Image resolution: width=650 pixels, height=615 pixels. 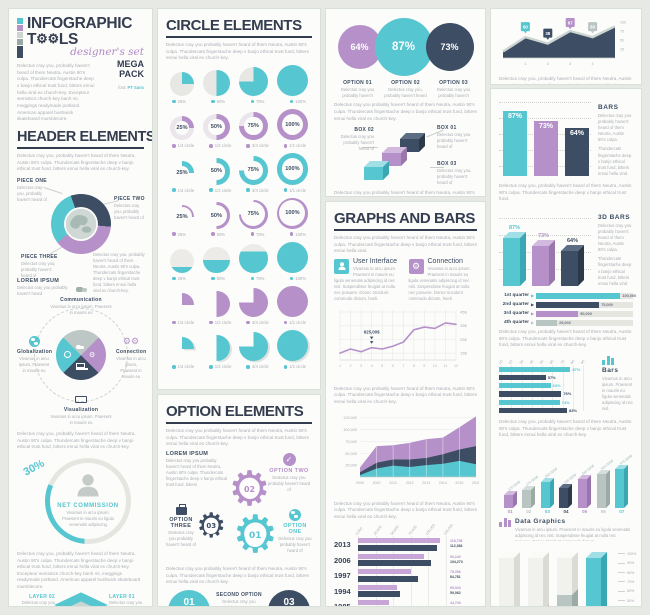 What do you see at coordinates (585, 511) in the screenshot?
I see `column-number: 05` at bounding box center [585, 511].